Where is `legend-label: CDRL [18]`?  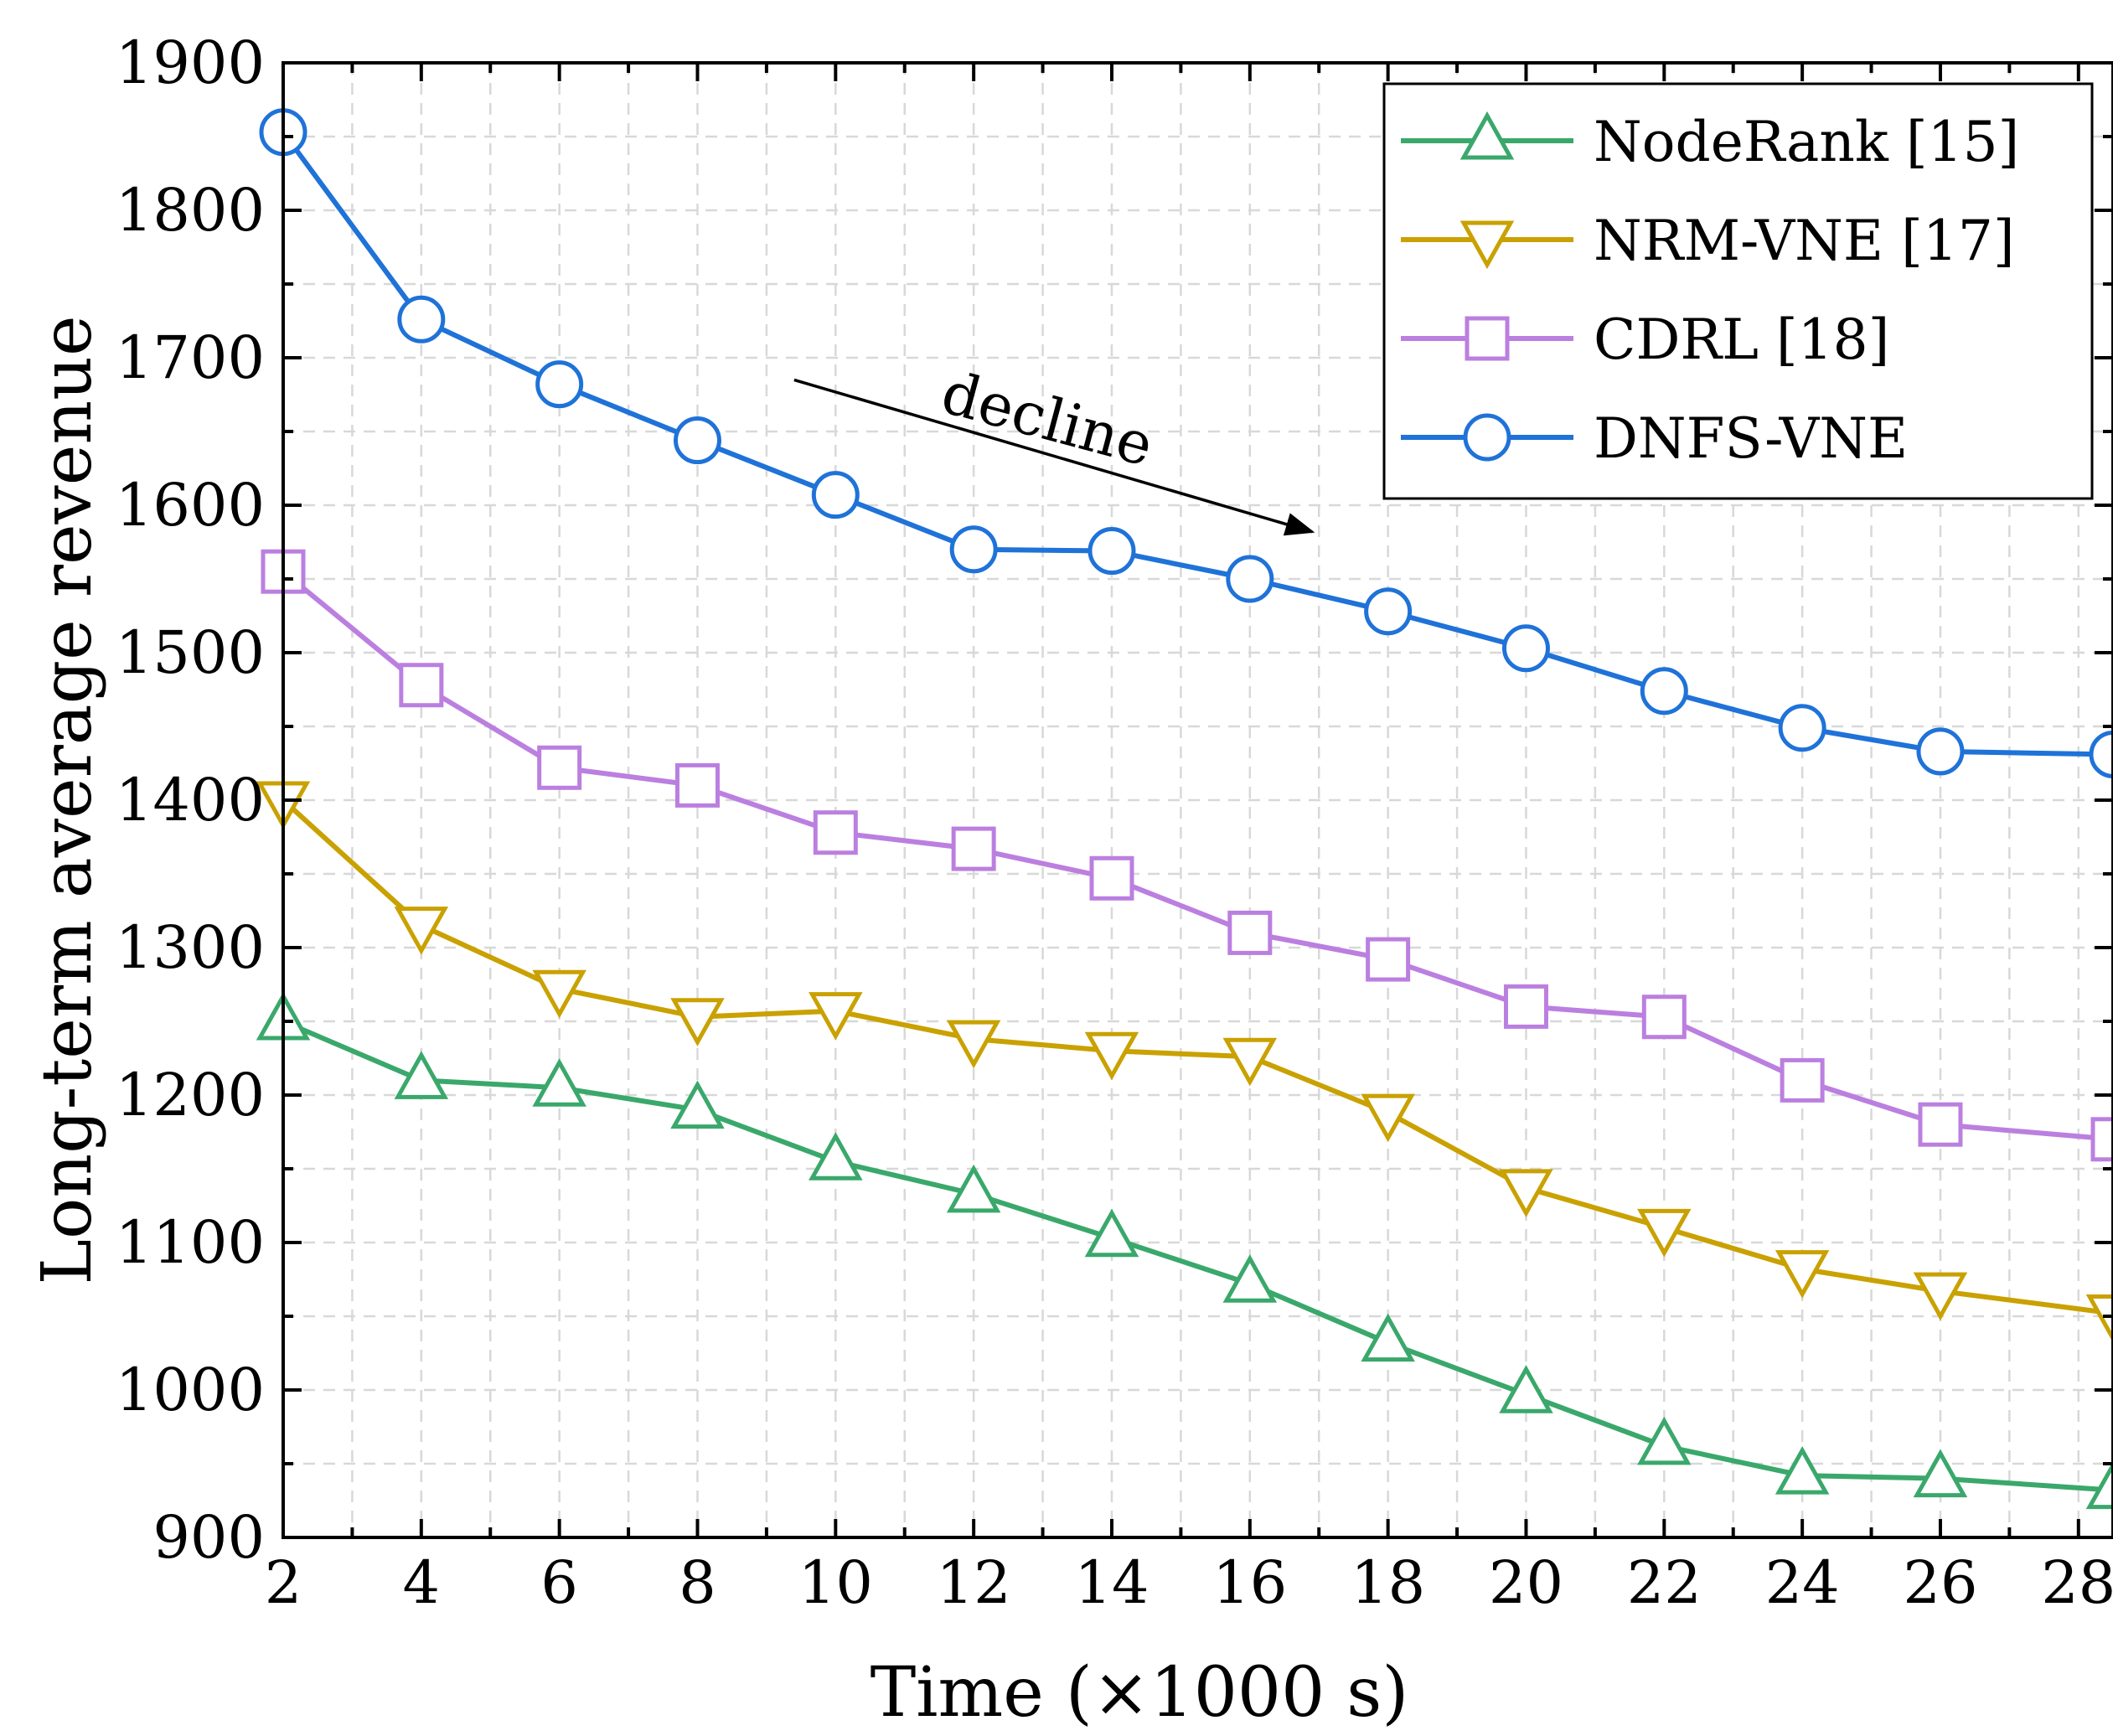 legend-label: CDRL [18] is located at coordinates (1741, 339).